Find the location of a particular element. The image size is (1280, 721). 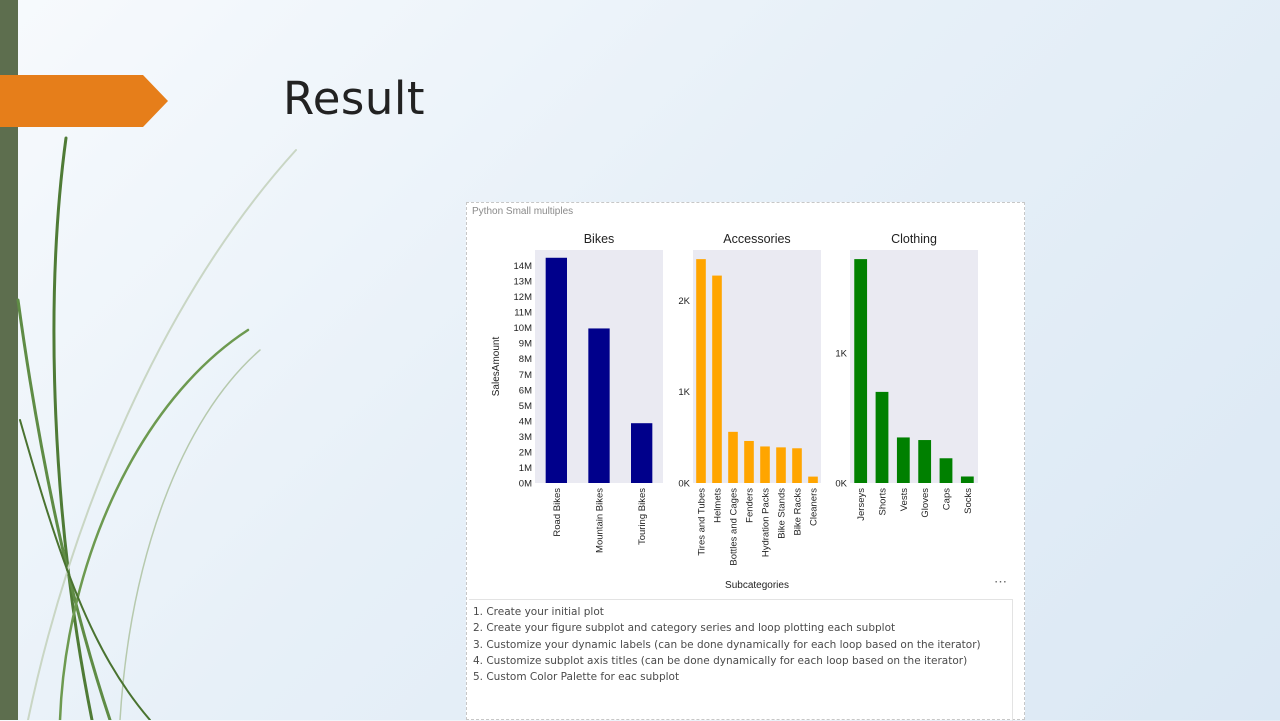

xtick-label-0-2: Touring Bikes is located at coordinates (642, 516).